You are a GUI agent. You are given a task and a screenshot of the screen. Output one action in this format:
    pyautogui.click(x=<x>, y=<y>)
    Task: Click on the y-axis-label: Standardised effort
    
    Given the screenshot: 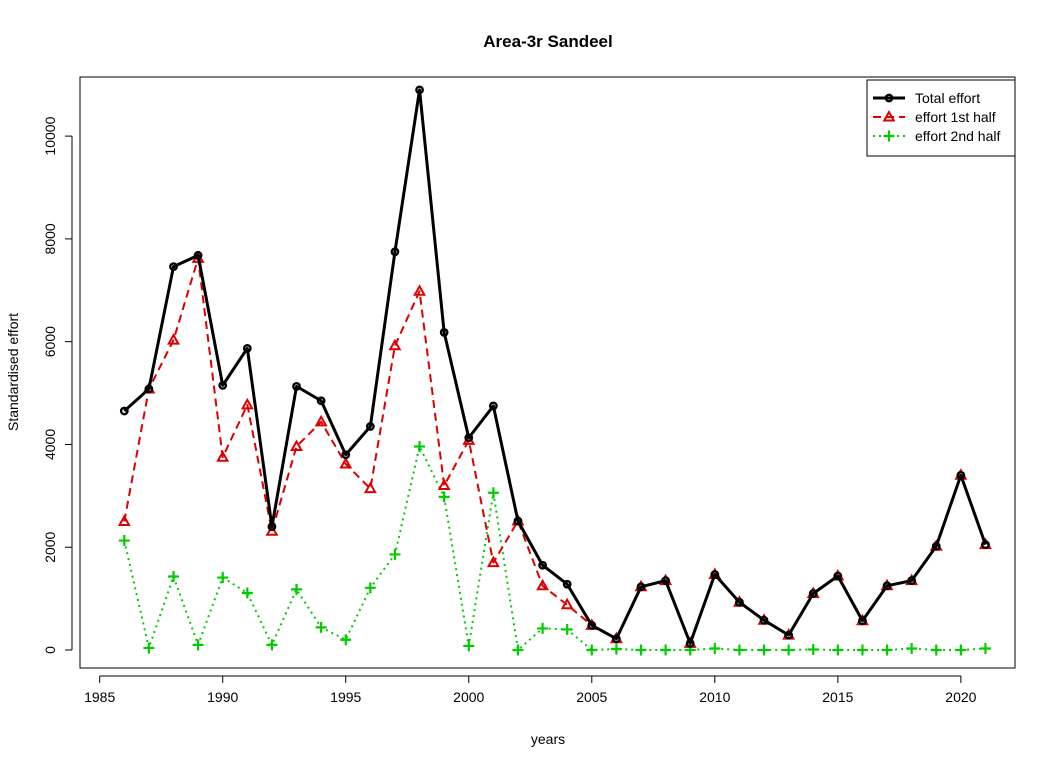 What is the action you would take?
    pyautogui.click(x=13, y=372)
    